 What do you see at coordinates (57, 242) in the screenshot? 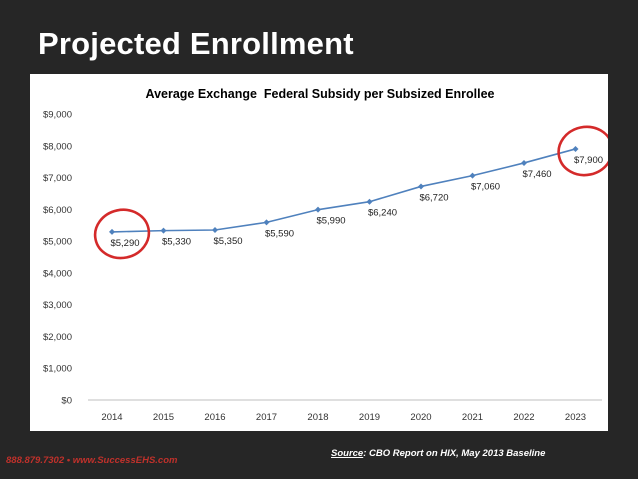
I see `y-tick-label: $5,000` at bounding box center [57, 242].